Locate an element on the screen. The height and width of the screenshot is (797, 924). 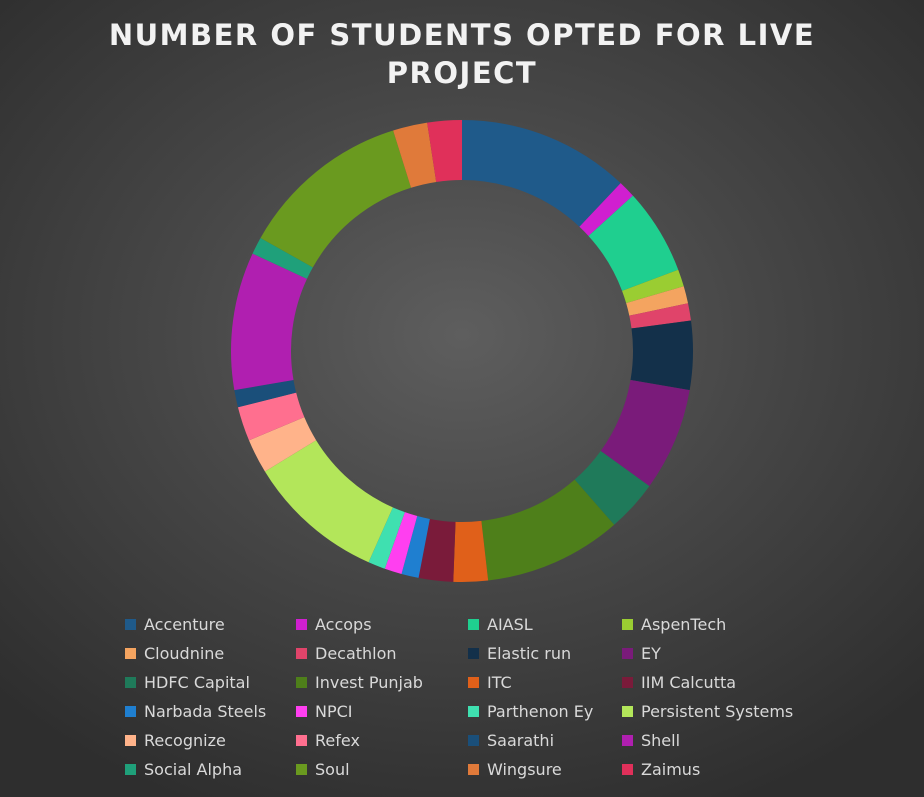
donut-slice-cloudnine is located at coordinates (657, 301).